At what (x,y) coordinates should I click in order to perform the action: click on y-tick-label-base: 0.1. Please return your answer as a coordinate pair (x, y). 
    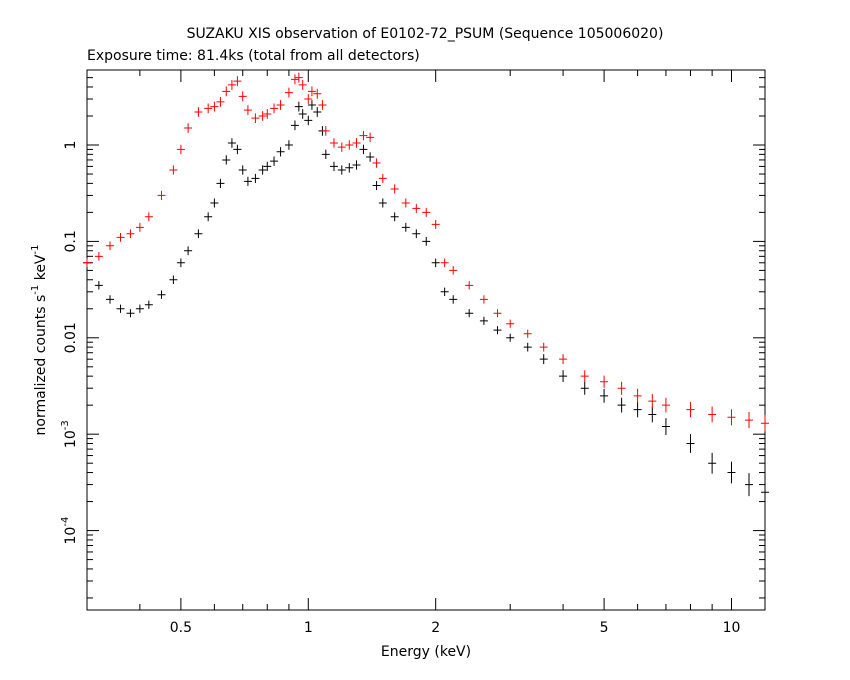
    Looking at the image, I should click on (71, 241).